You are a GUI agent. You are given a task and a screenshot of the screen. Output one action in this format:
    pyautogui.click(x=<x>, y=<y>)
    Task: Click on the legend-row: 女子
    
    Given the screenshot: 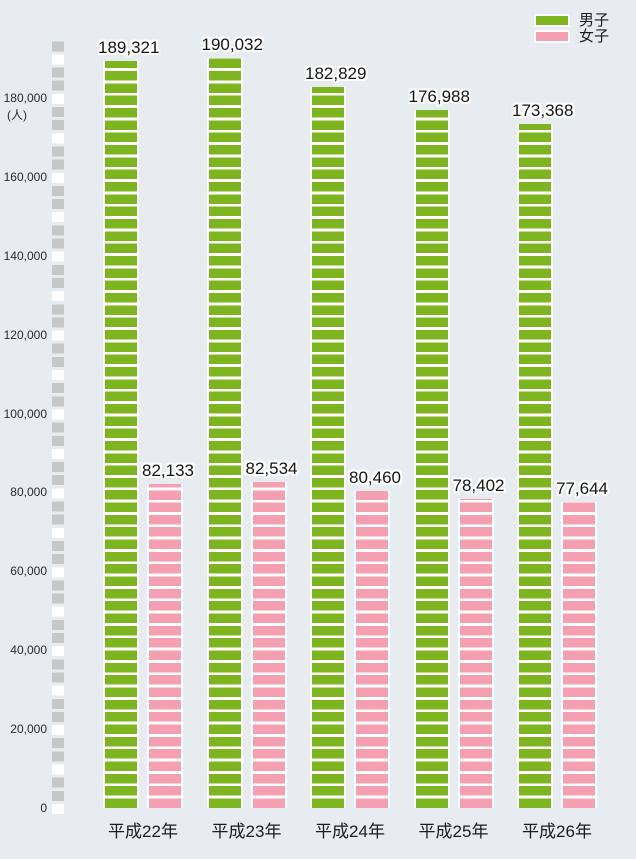 What is the action you would take?
    pyautogui.click(x=571, y=36)
    